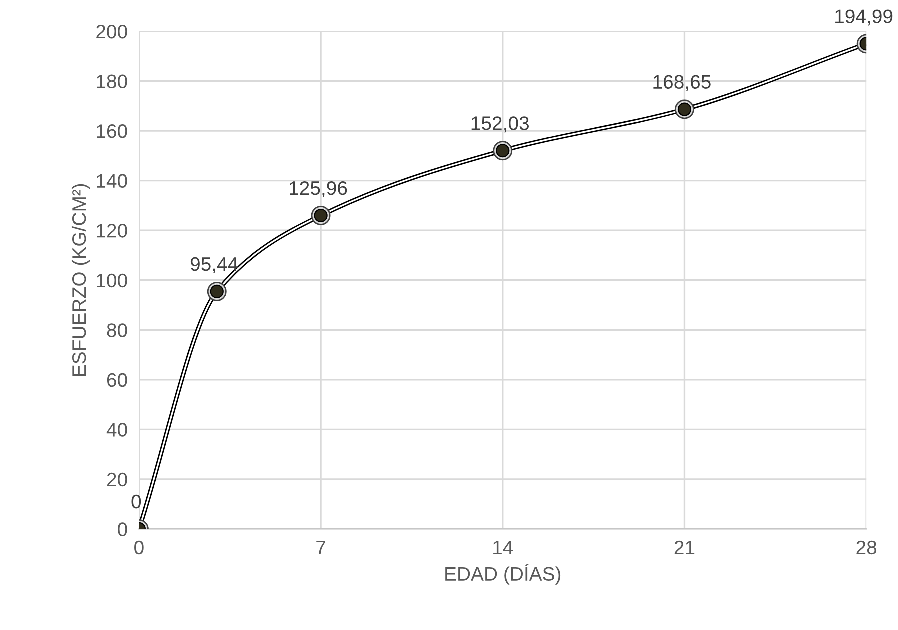  I want to click on data-label: 125,96, so click(319, 189).